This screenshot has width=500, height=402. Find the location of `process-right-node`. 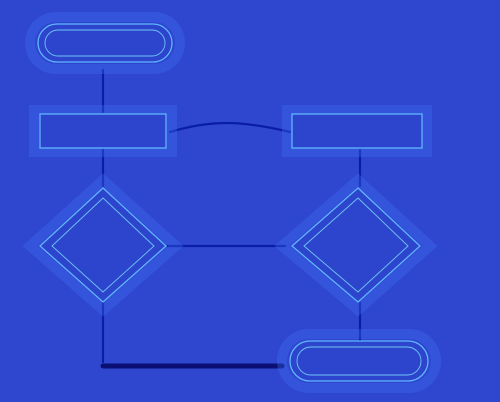

process-right-node is located at coordinates (357, 131).